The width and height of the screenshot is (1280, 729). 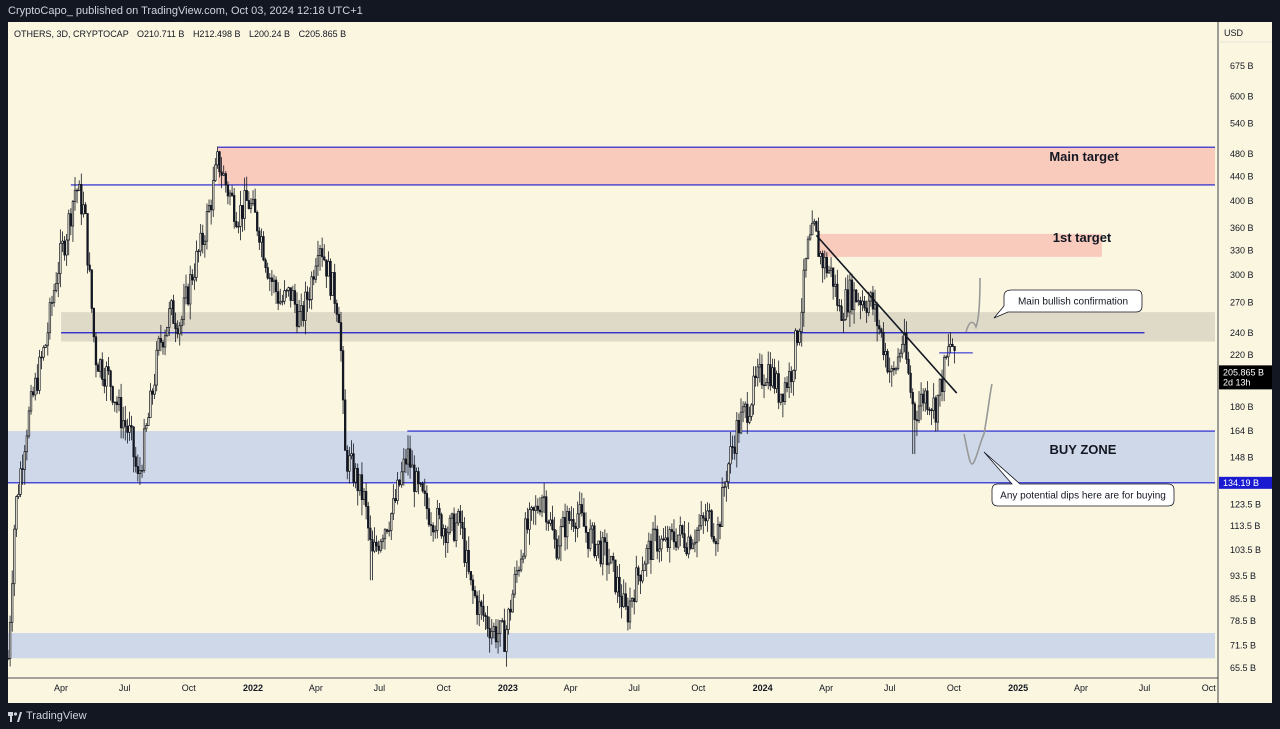 What do you see at coordinates (253, 688) in the screenshot?
I see `x-tick-label: 2022` at bounding box center [253, 688].